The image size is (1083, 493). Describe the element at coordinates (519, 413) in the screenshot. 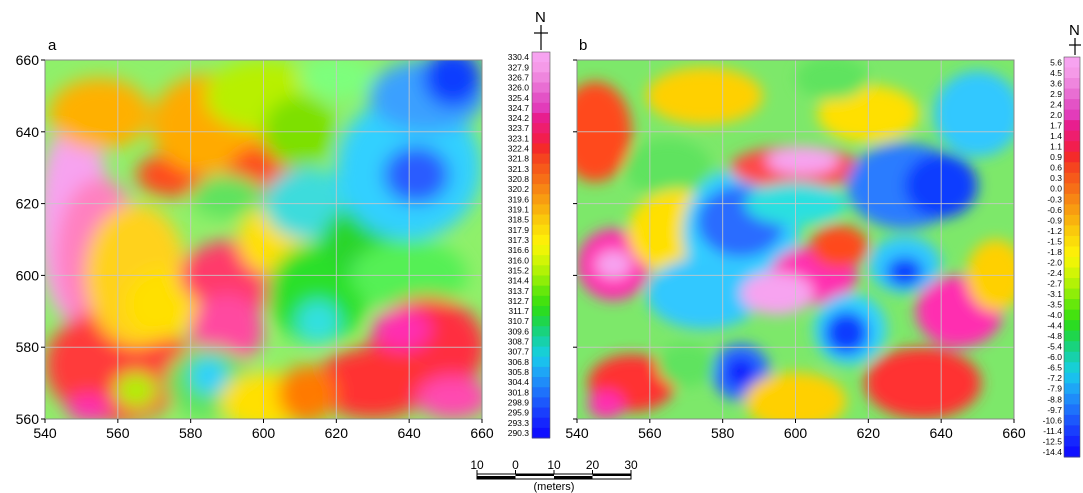

I see `legend-value: 295.9` at that location.